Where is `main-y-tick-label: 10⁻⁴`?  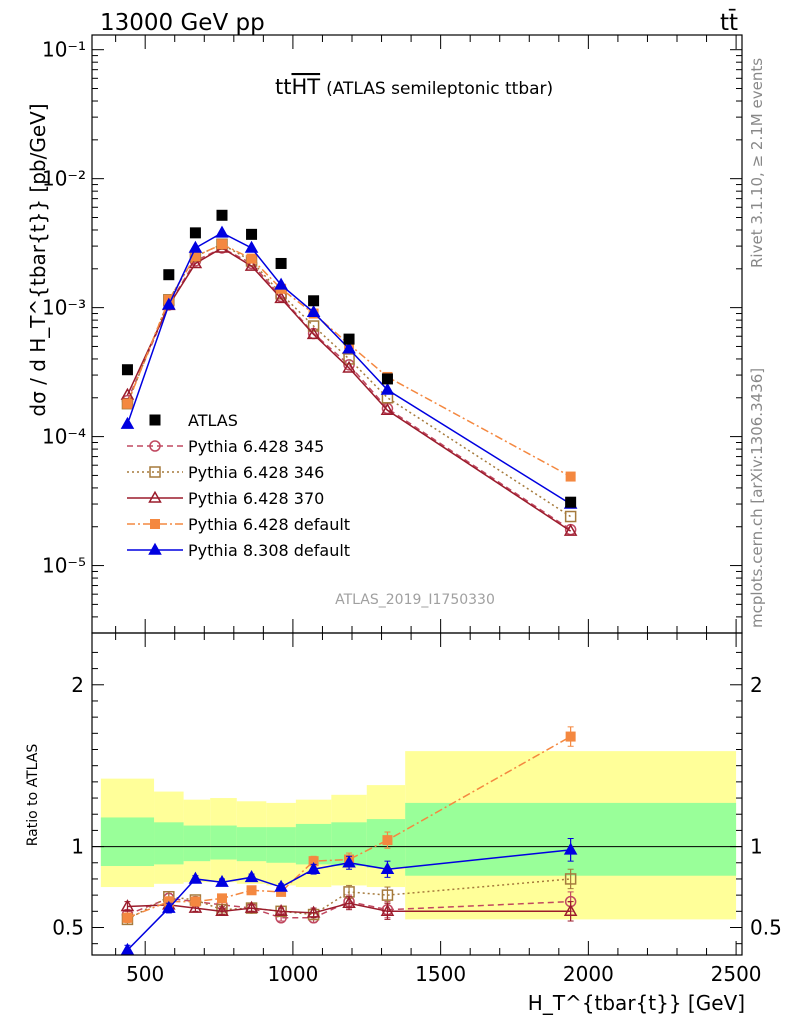 main-y-tick-label: 10⁻⁴ is located at coordinates (64, 437).